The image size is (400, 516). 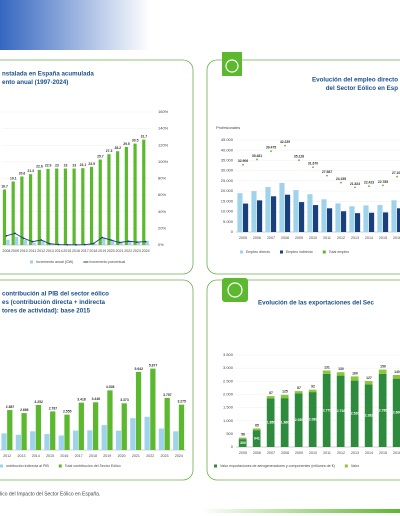 What do you see at coordinates (355, 373) in the screenshot?
I see `data-label: 160` at bounding box center [355, 373].